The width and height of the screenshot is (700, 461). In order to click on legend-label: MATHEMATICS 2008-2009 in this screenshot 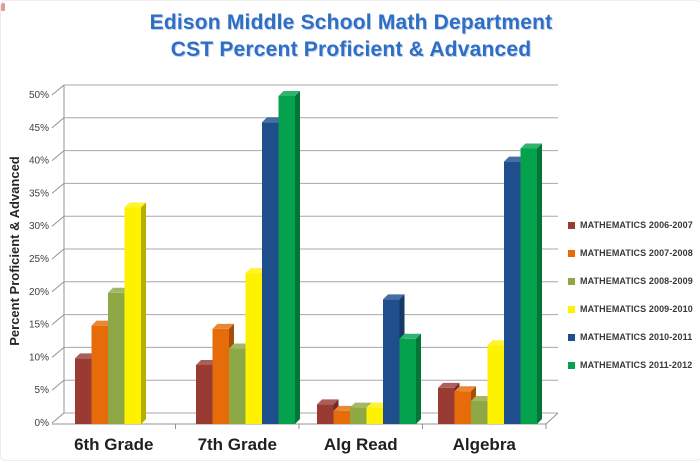, I will do `click(636, 281)`.